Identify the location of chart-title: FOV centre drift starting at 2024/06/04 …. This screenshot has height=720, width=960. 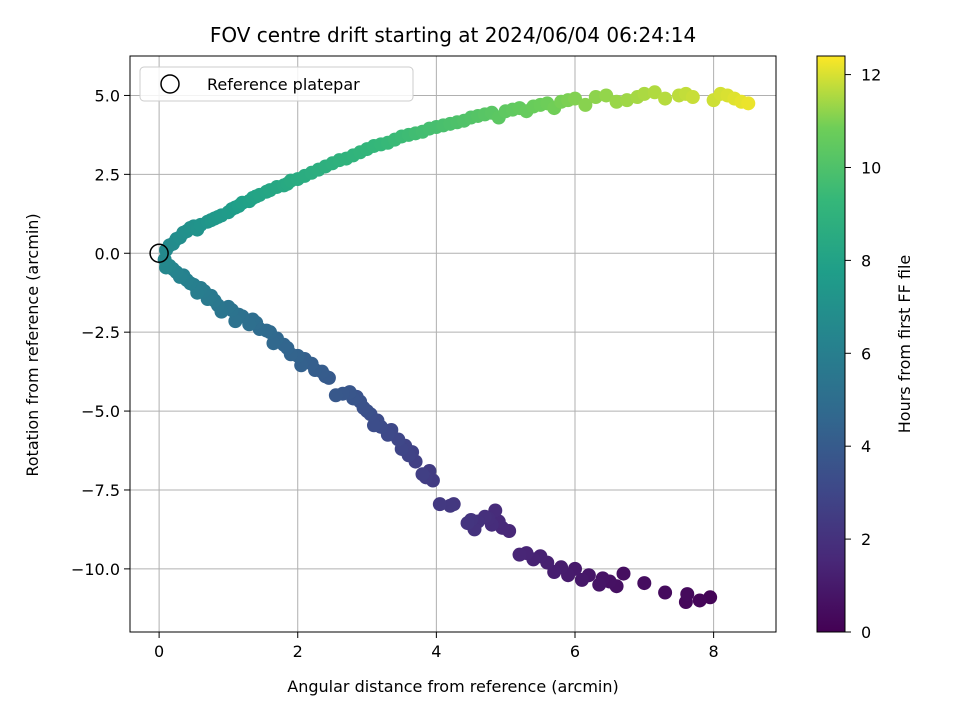
(453, 35).